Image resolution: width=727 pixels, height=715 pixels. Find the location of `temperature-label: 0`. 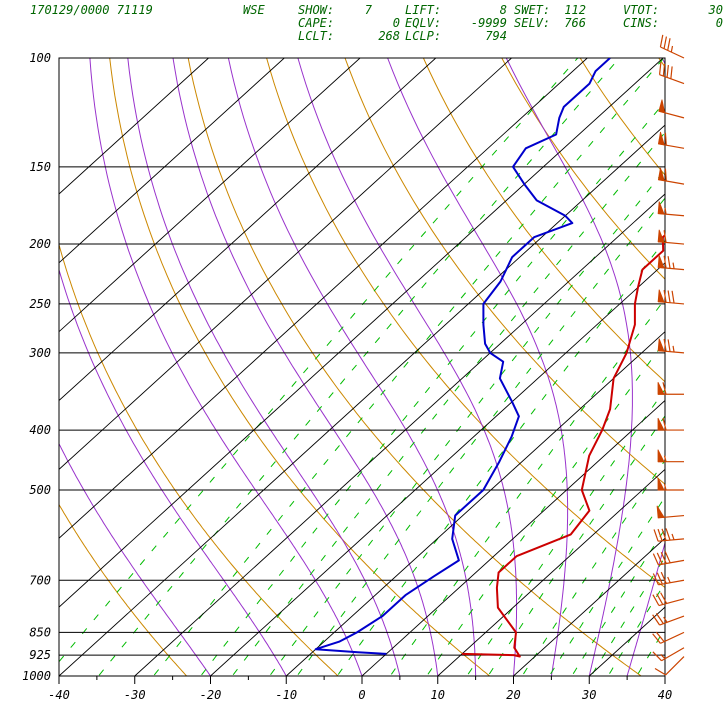

temperature-label: 0 is located at coordinates (361, 695).